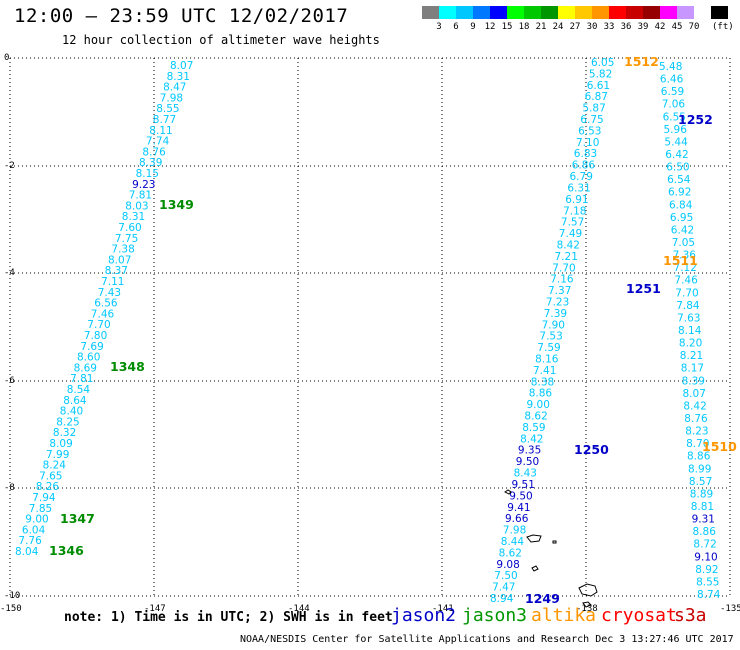  I want to click on wave-height-value: 9.66, so click(517, 519).